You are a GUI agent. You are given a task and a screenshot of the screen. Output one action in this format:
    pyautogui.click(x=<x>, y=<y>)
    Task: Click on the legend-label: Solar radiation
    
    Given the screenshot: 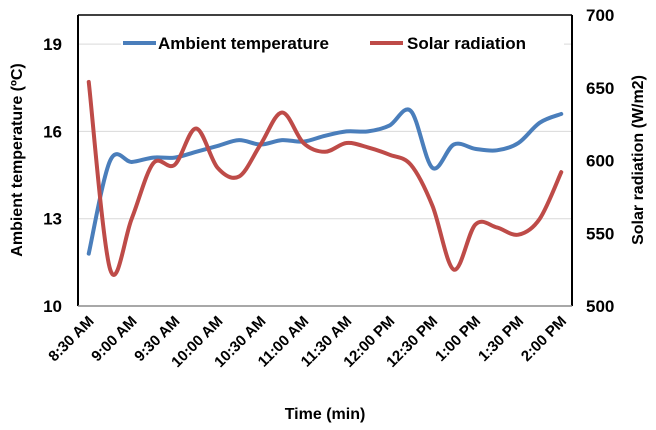 What is the action you would take?
    pyautogui.click(x=466, y=43)
    